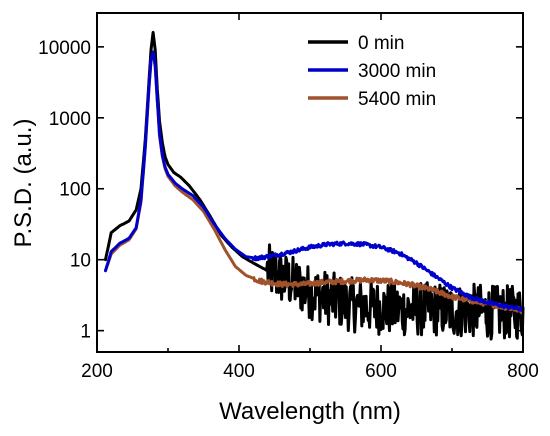 The width and height of the screenshot is (550, 436). What do you see at coordinates (23, 183) in the screenshot?
I see `y-axis-title: P.S.D. (a.u.)` at bounding box center [23, 183].